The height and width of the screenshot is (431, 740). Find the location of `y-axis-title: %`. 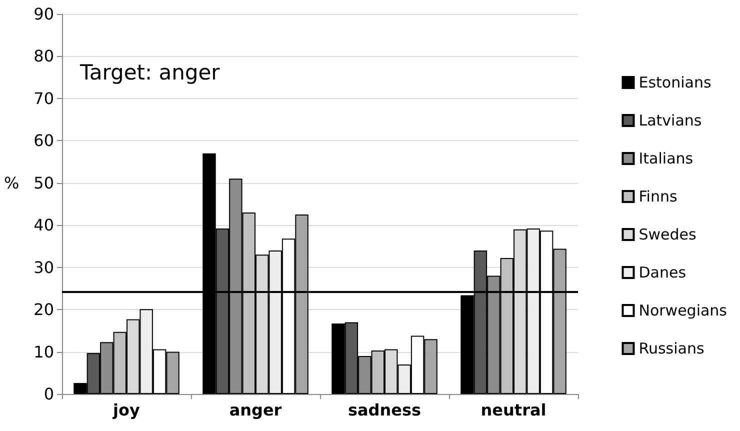

y-axis-title: % is located at coordinates (12, 183).